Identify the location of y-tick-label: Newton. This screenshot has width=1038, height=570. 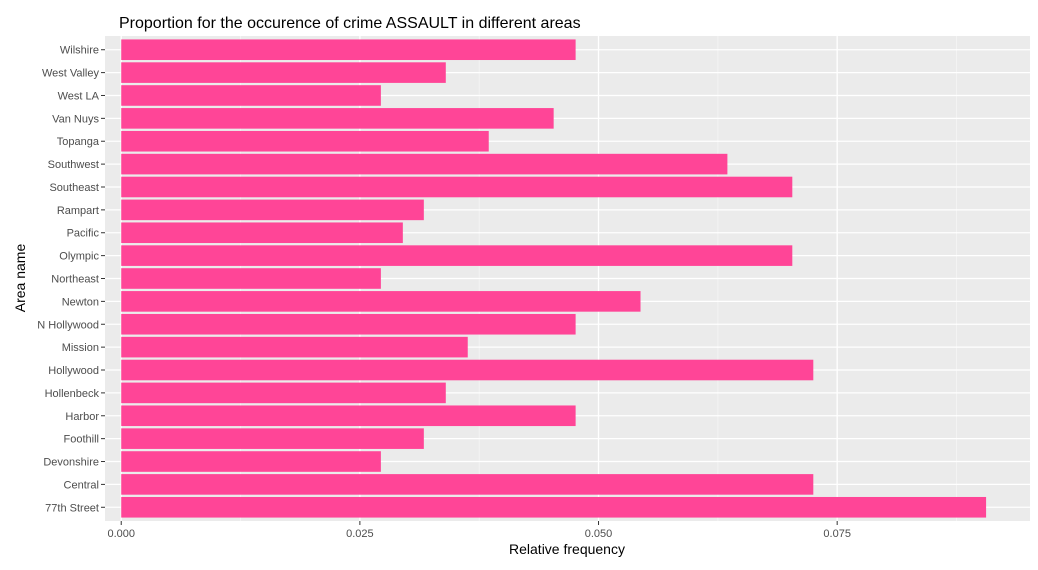
(80, 302).